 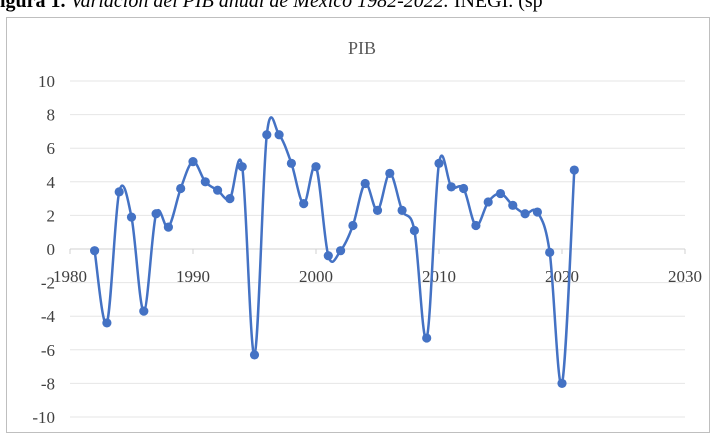 What do you see at coordinates (51, 249) in the screenshot?
I see `y-tick-label: 0` at bounding box center [51, 249].